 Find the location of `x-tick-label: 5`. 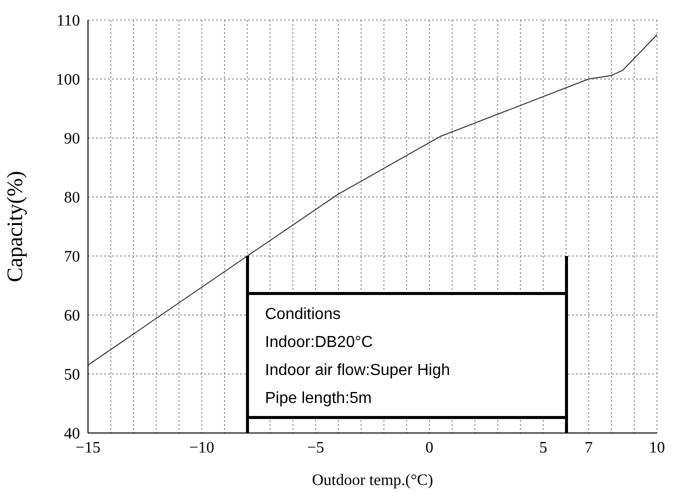

x-tick-label: 5 is located at coordinates (543, 447).